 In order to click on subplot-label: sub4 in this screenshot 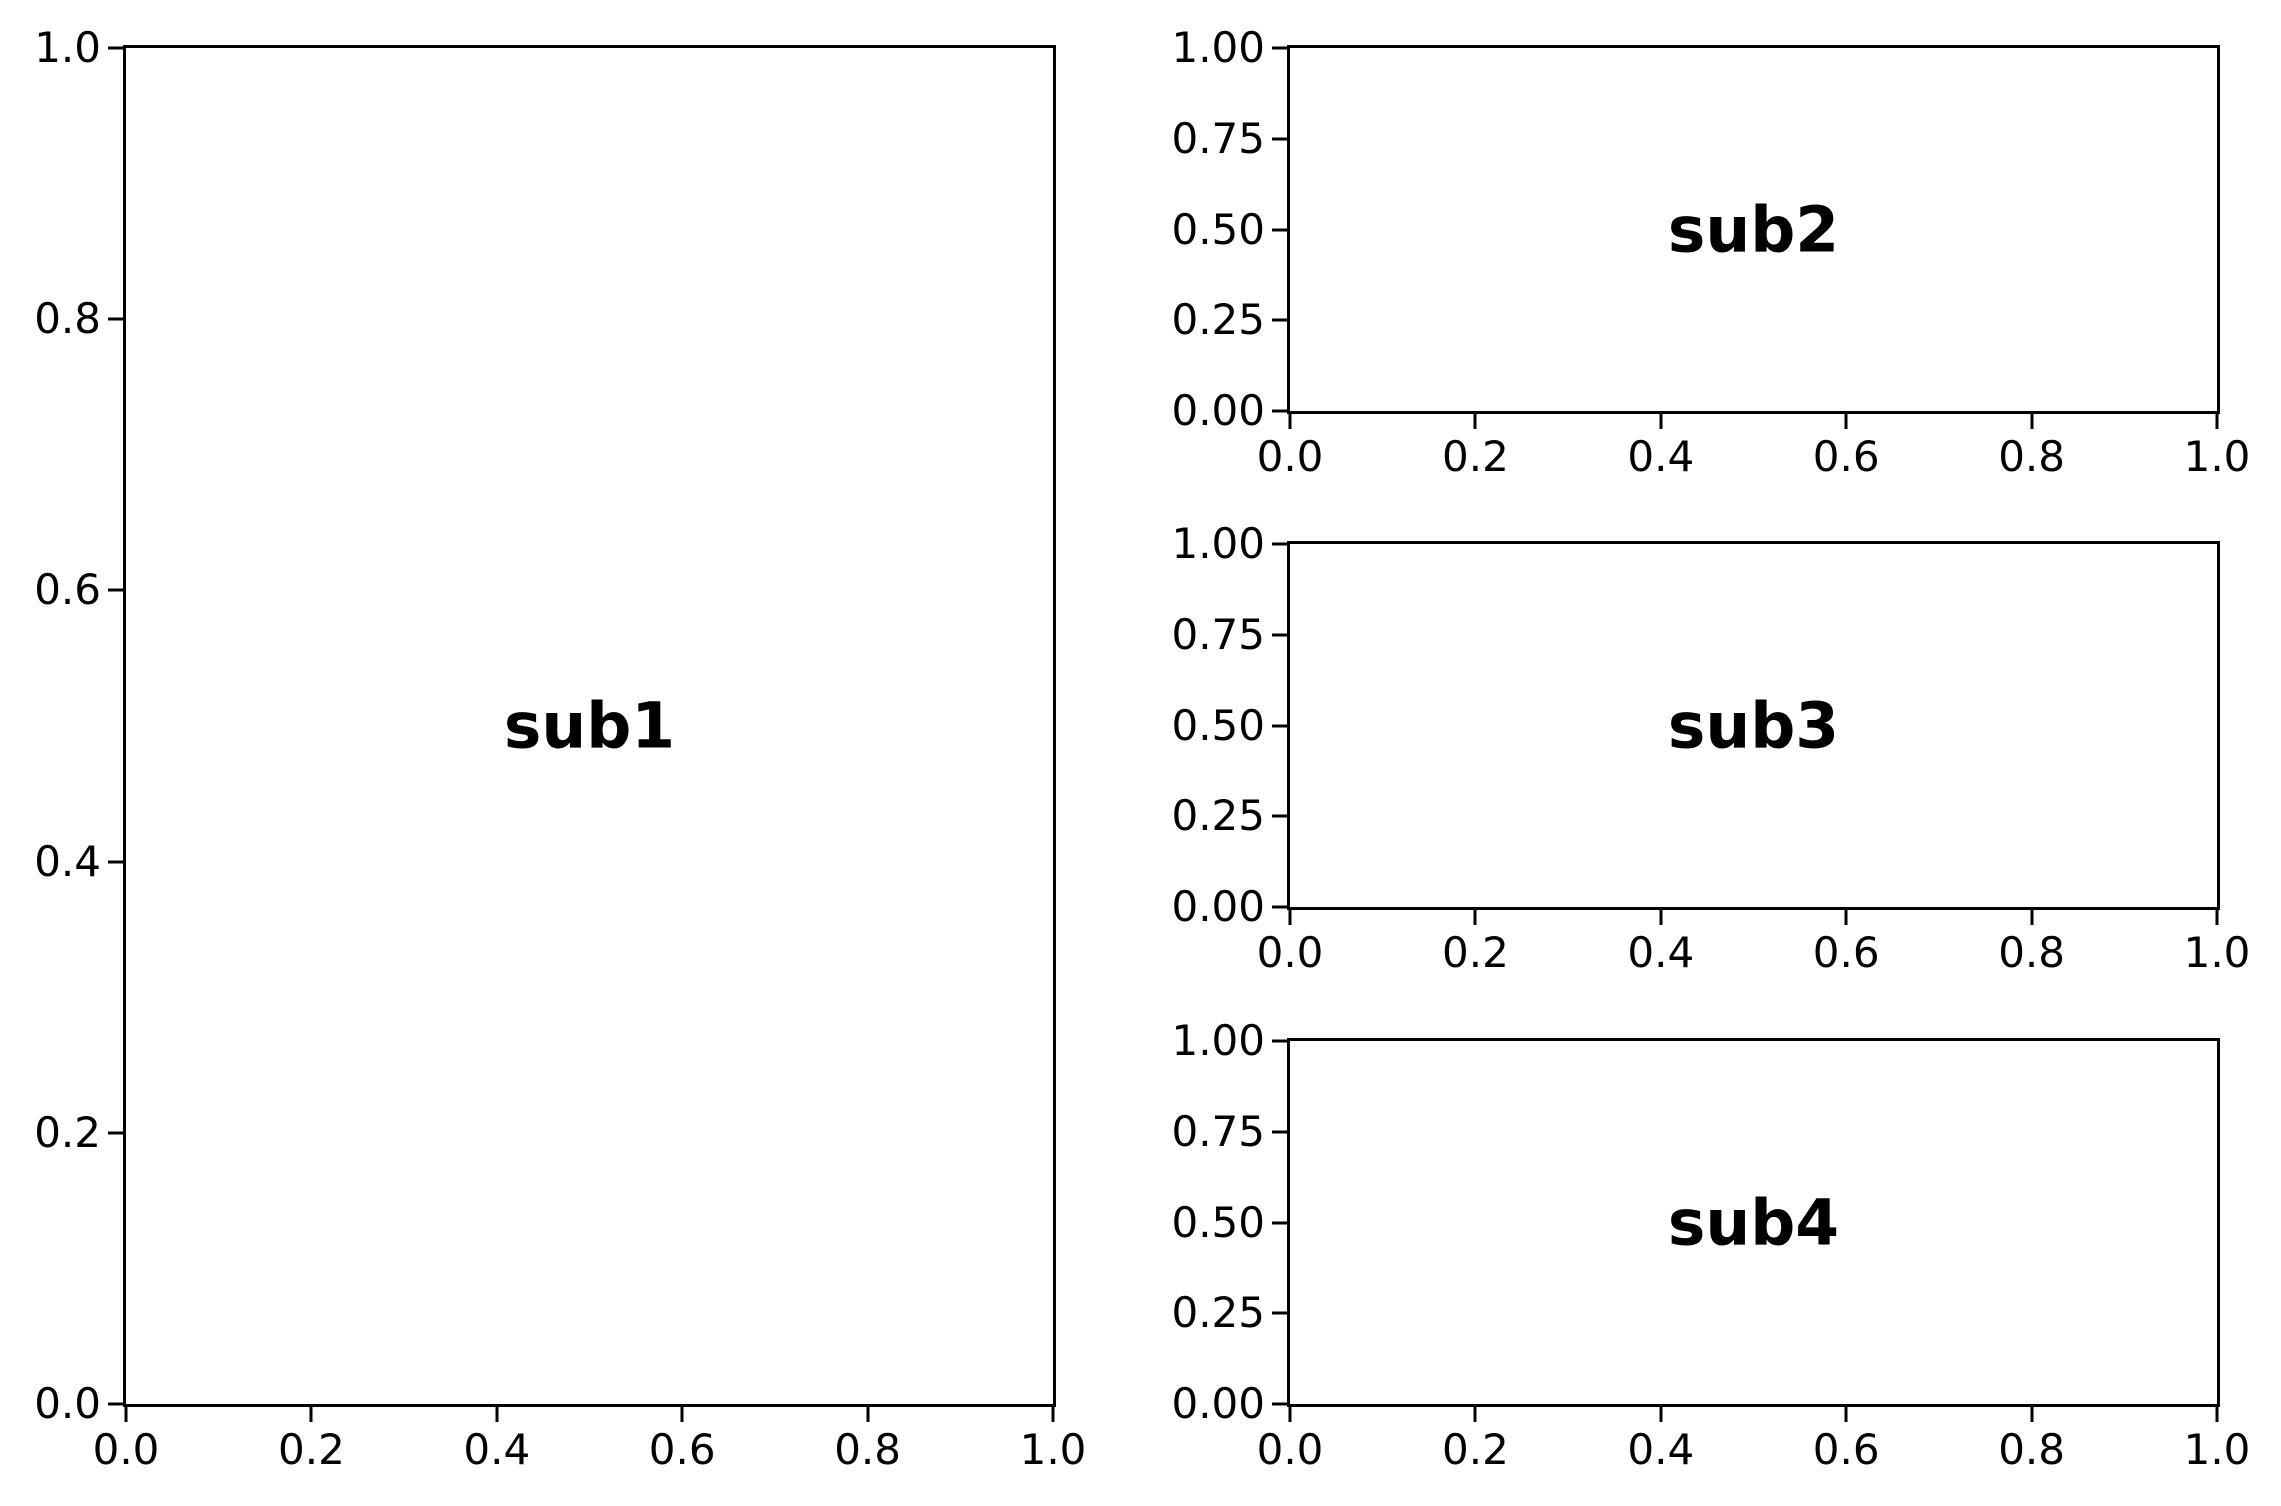, I will do `click(1753, 1222)`.